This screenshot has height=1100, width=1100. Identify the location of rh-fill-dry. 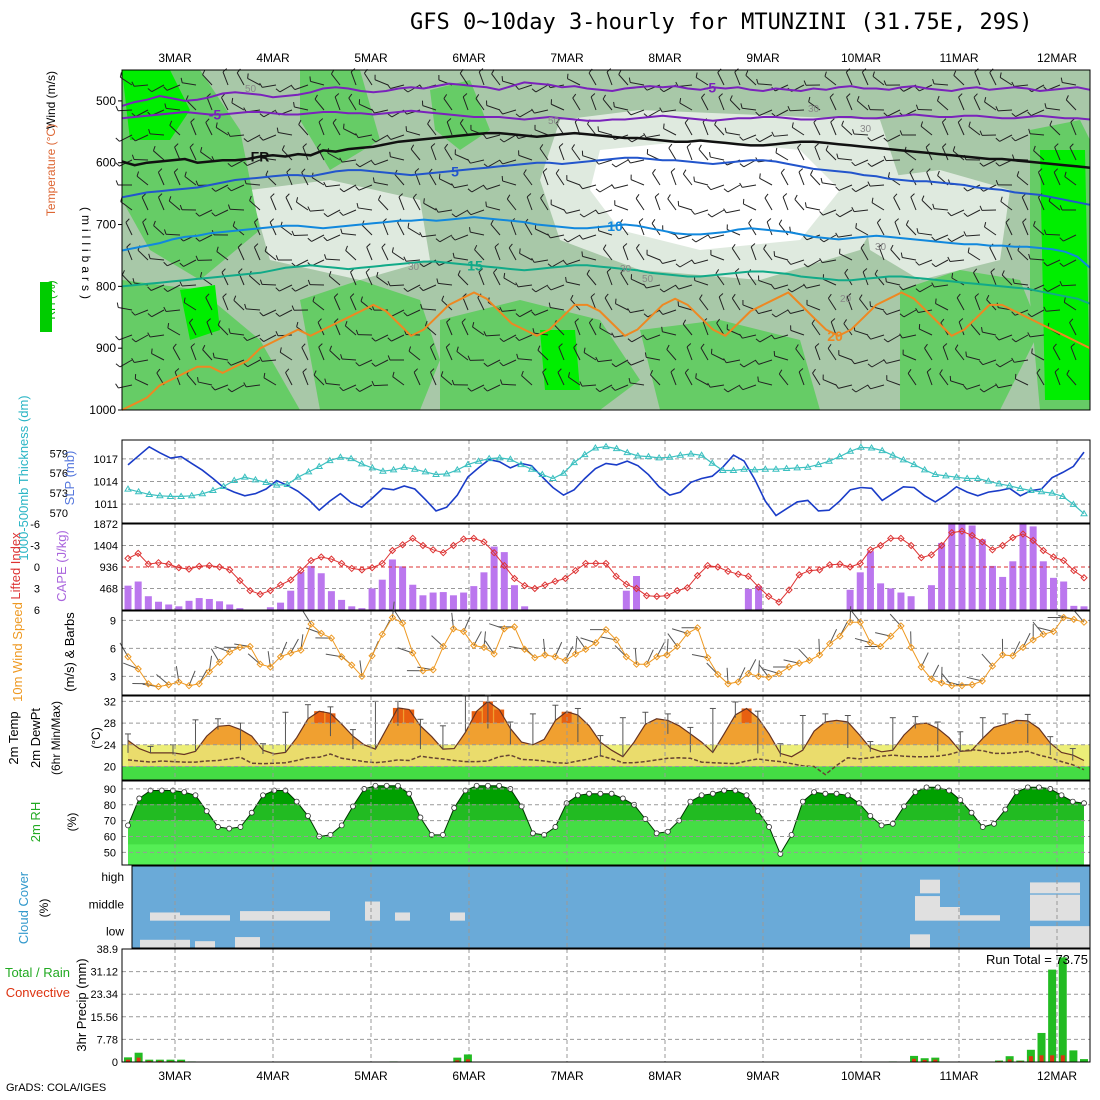
(935, 225).